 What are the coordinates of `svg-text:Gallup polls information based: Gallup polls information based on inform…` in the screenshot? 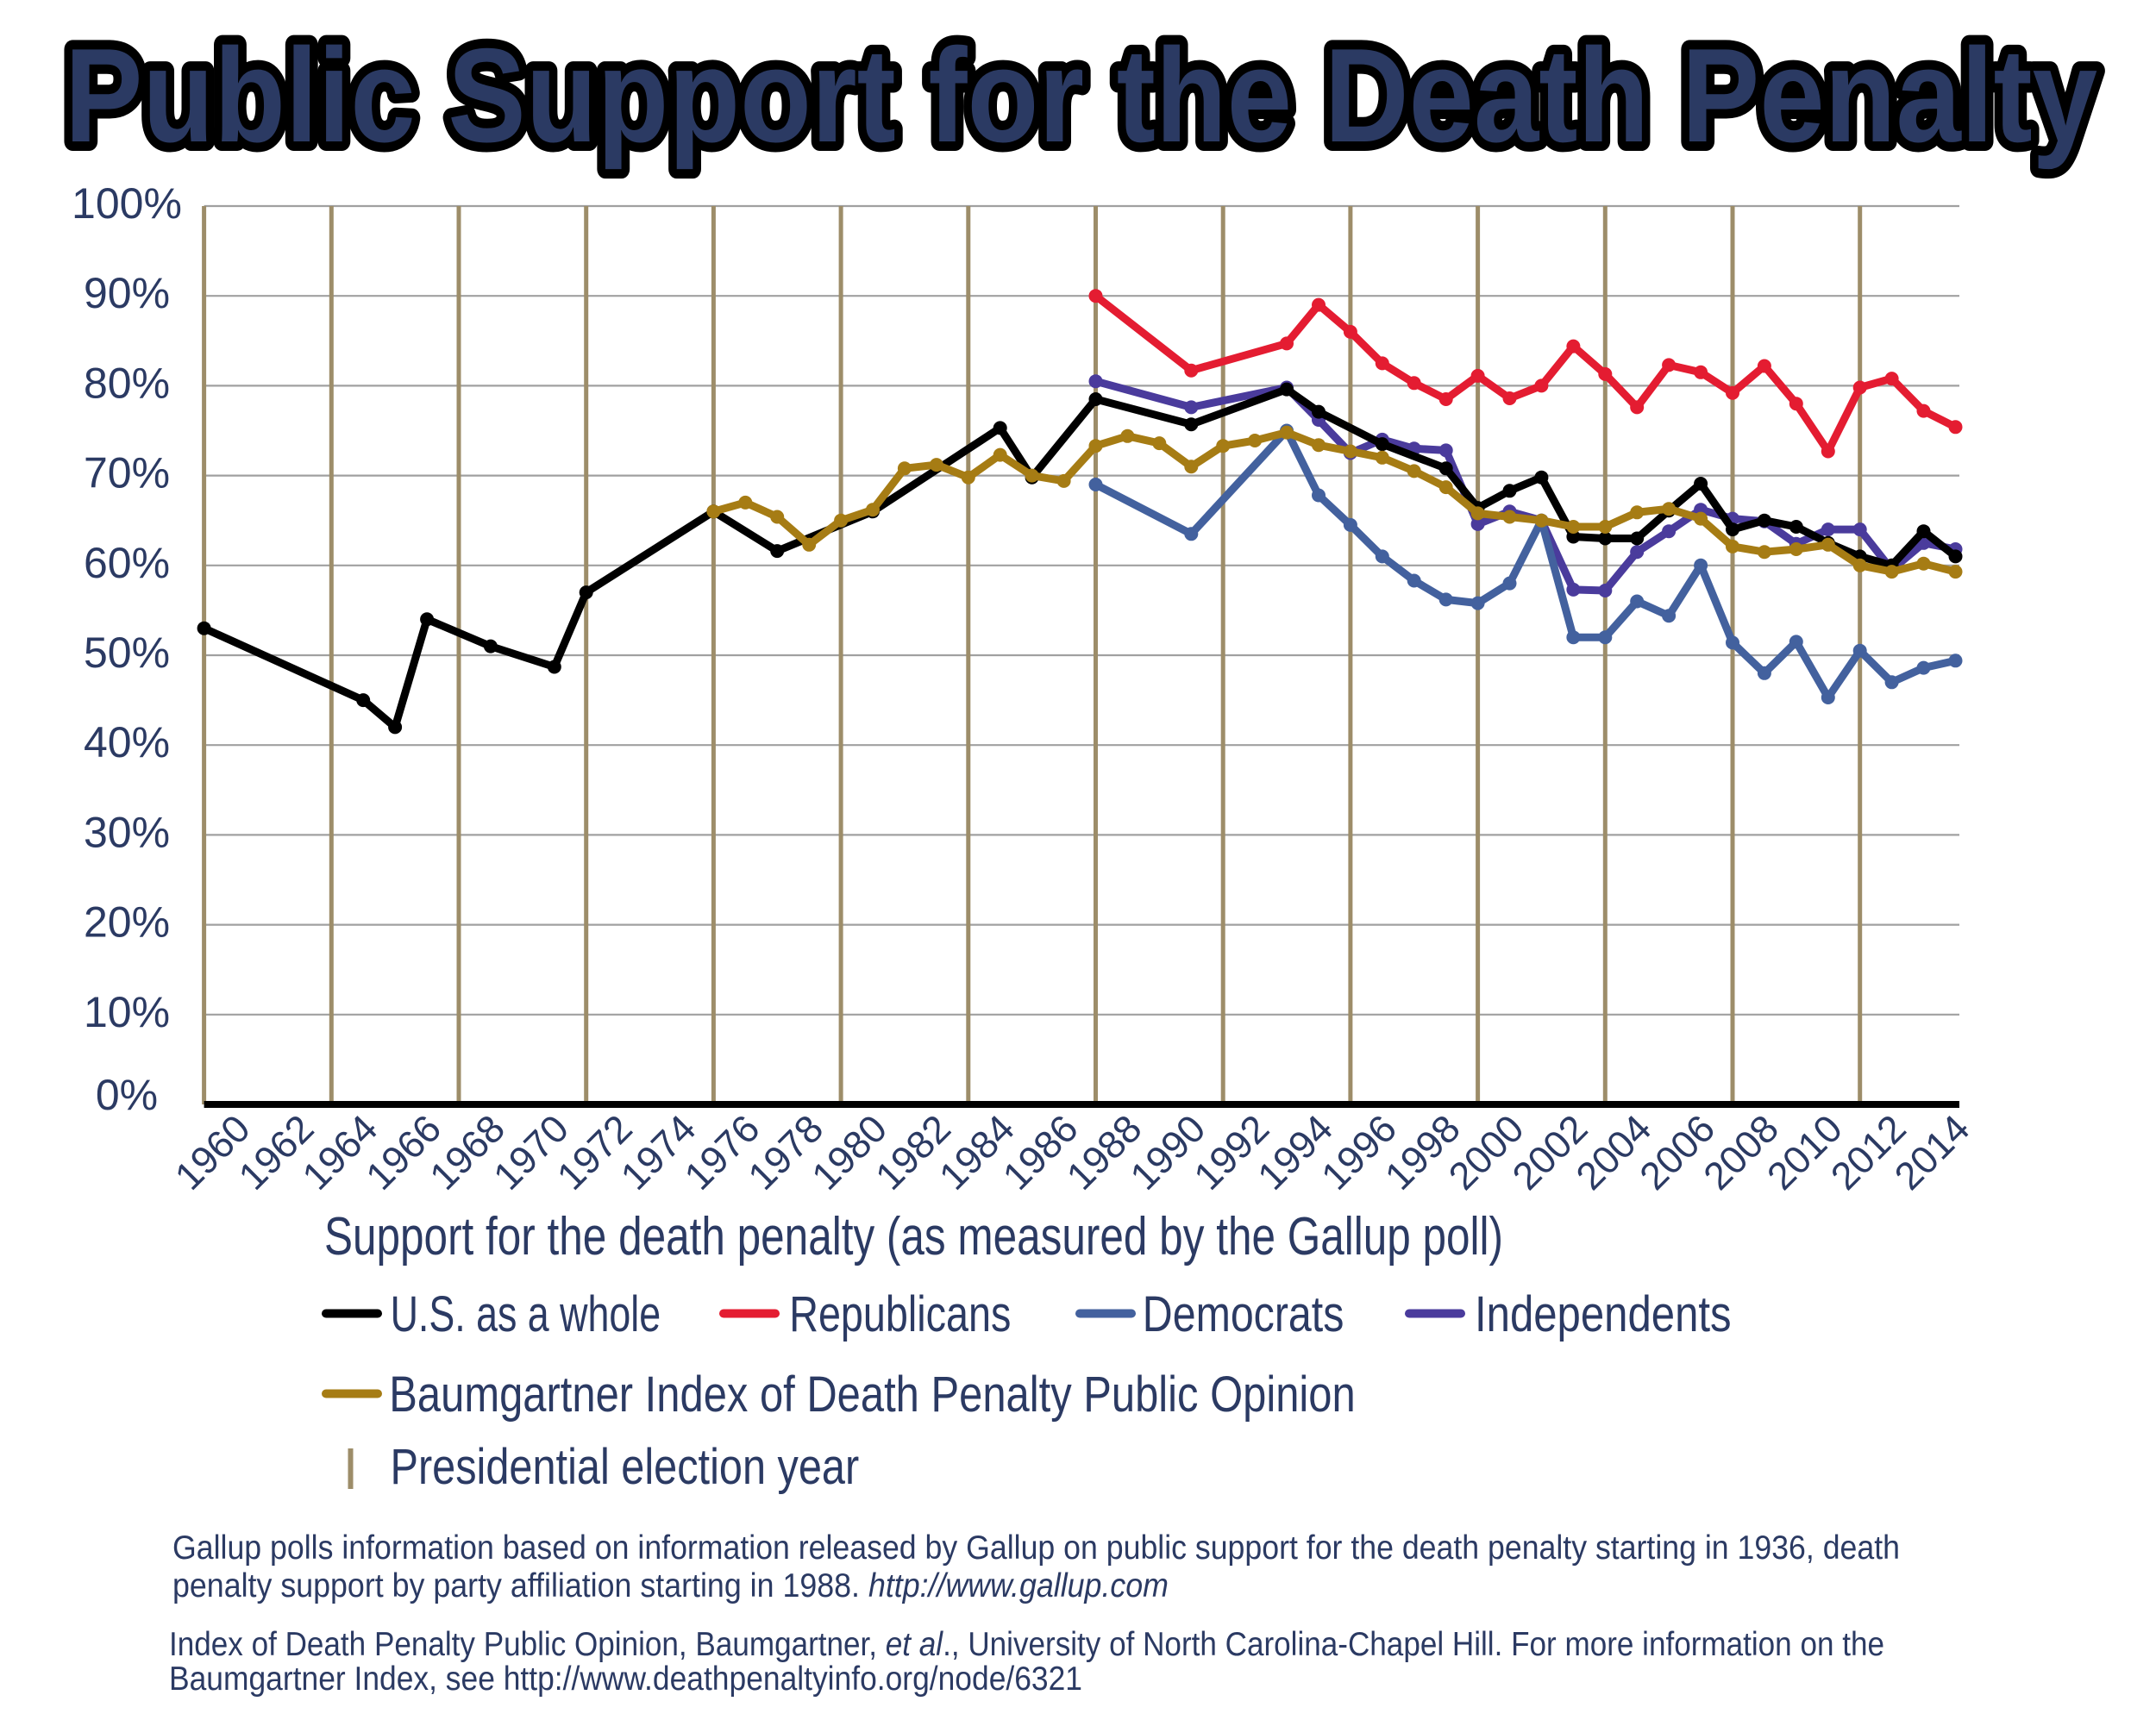 It's located at (1036, 1548).